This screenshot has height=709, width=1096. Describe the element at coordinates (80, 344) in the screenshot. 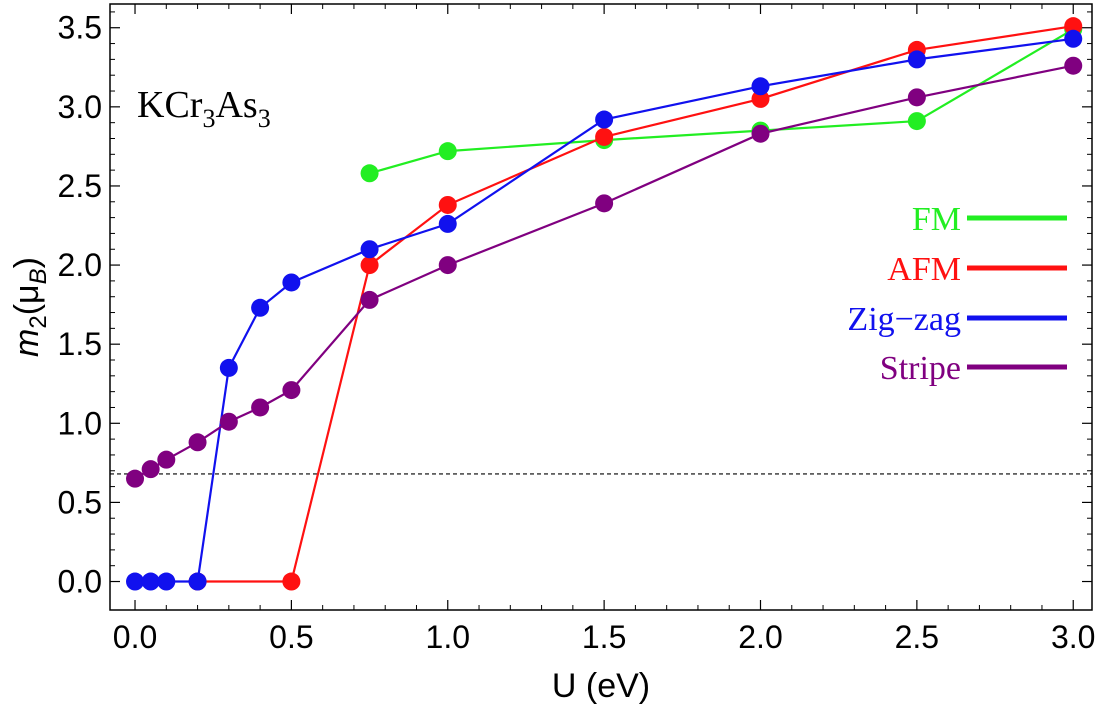

I see `y-tick-label: 1.5` at that location.